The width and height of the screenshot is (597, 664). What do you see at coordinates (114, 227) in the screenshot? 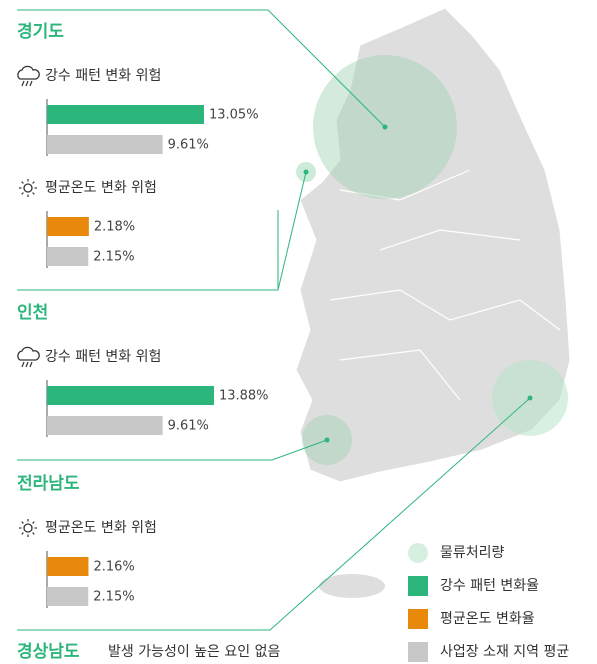
I see `value-label: 2.18%` at bounding box center [114, 227].